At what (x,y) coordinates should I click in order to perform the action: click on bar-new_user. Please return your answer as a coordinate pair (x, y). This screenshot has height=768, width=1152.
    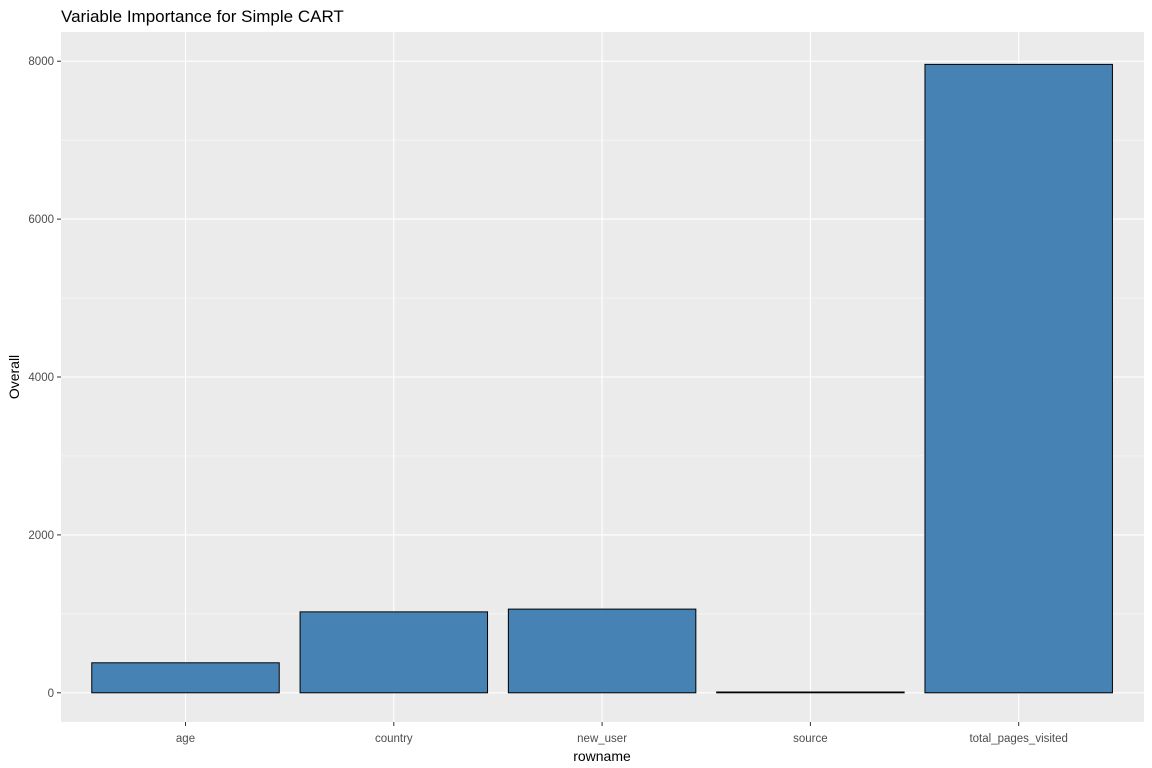
    Looking at the image, I should click on (602, 651).